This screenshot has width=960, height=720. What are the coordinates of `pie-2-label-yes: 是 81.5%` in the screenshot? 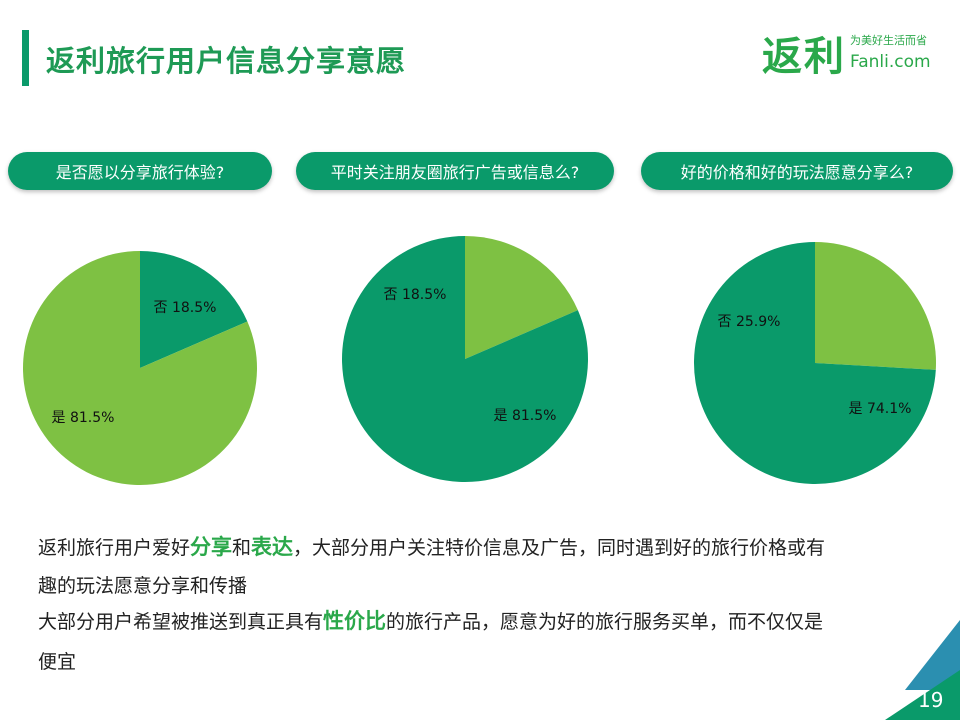 It's located at (525, 416).